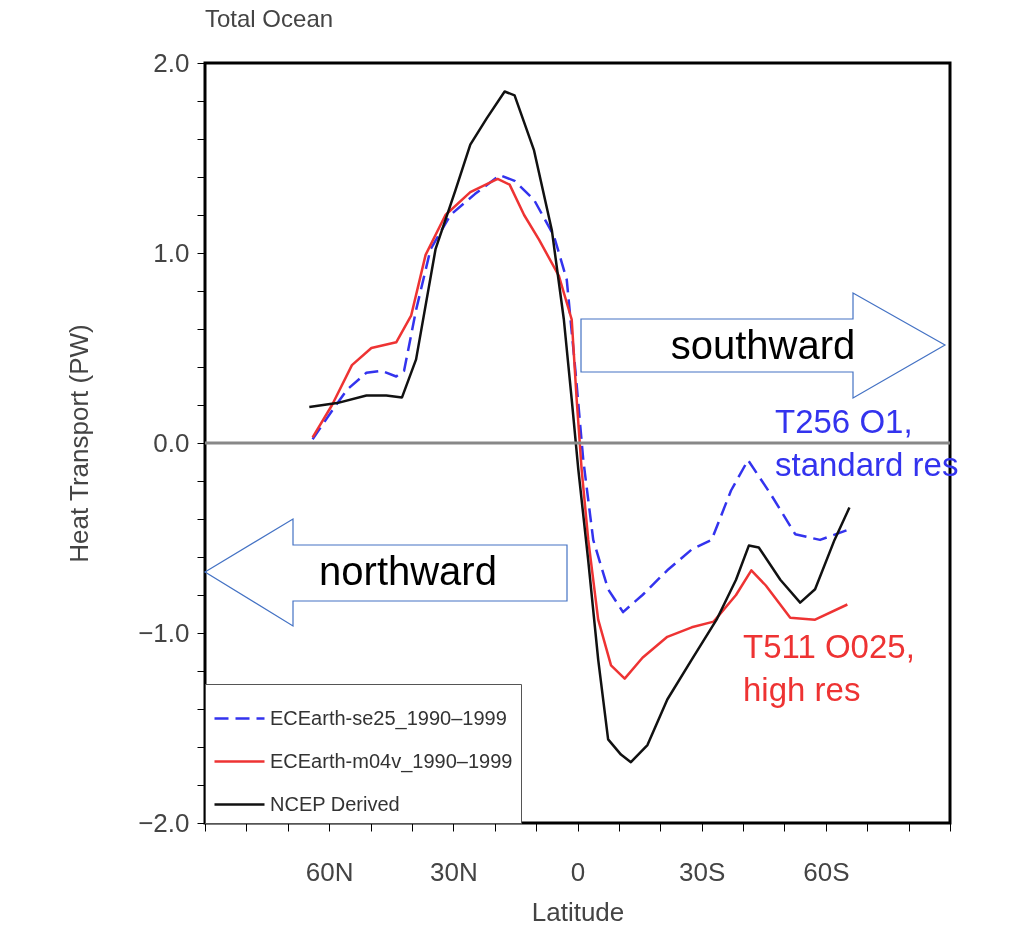 This screenshot has height=952, width=1019. I want to click on legend-label: ECEarth-m04v_1990–1999, so click(391, 761).